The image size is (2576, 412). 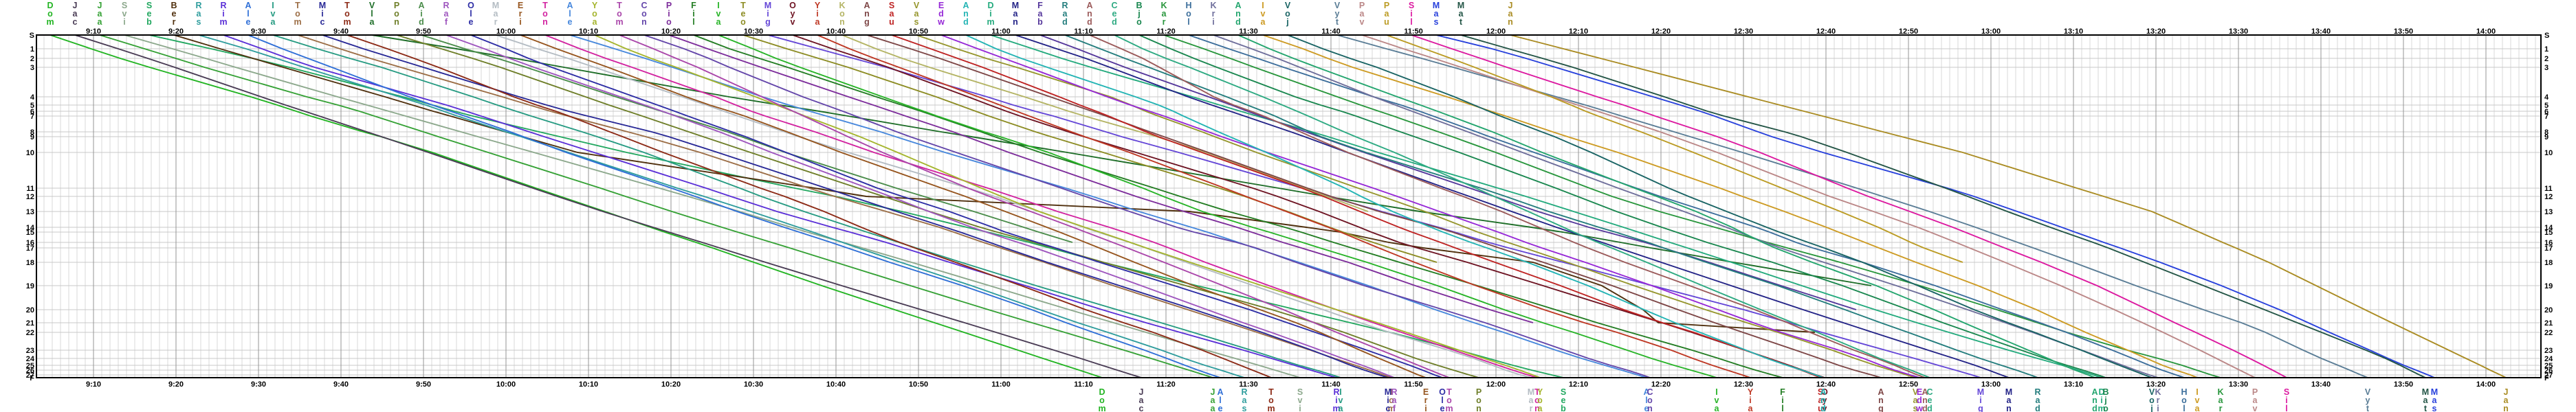 What do you see at coordinates (891, 22) in the screenshot?
I see `svg-text: u` at bounding box center [891, 22].